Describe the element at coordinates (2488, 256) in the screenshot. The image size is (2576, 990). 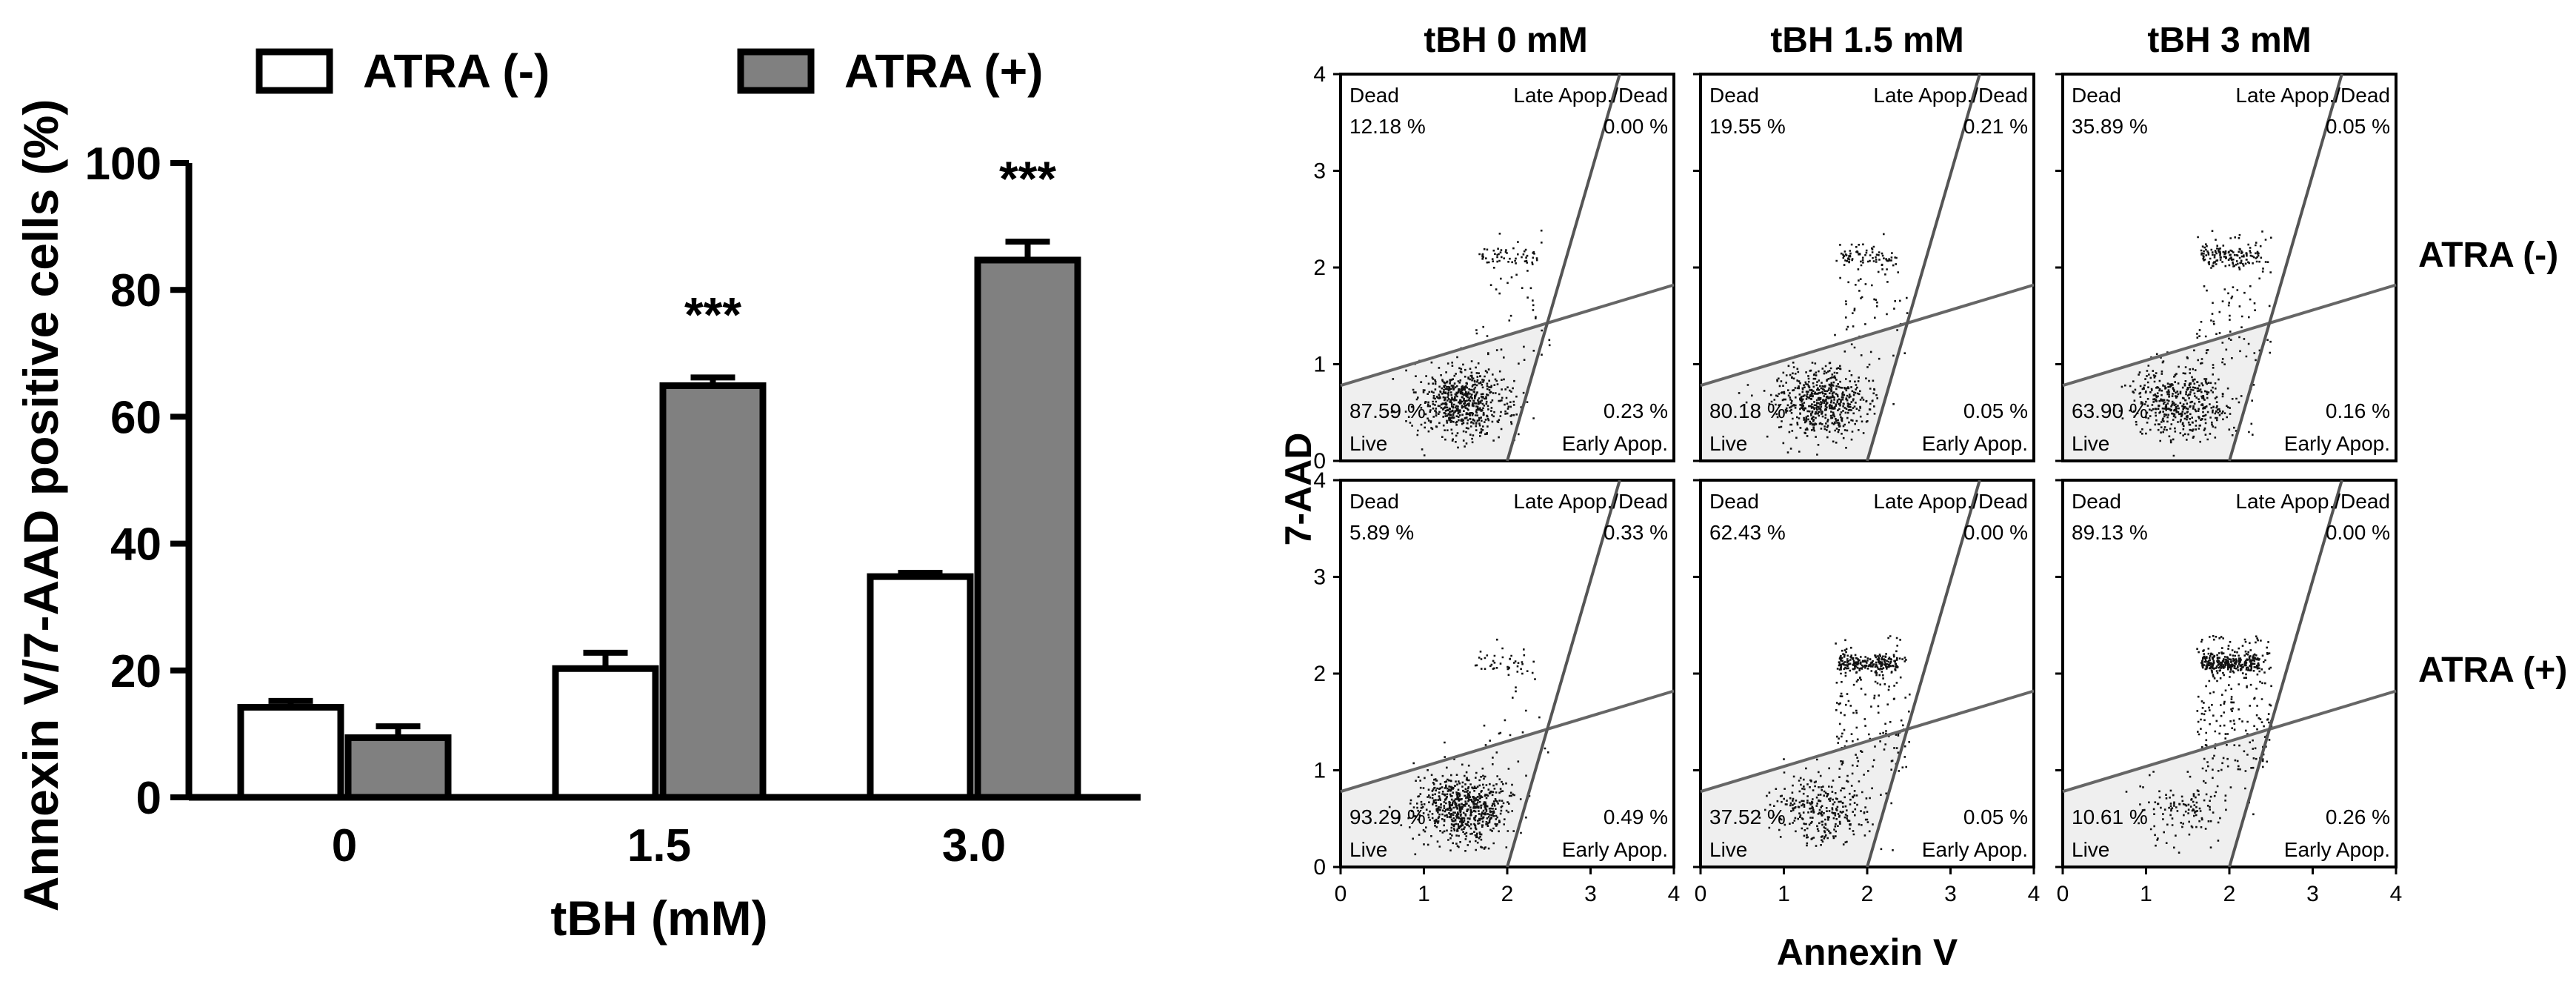
I see `row-label-atra-minus: ATRA (-)` at that location.